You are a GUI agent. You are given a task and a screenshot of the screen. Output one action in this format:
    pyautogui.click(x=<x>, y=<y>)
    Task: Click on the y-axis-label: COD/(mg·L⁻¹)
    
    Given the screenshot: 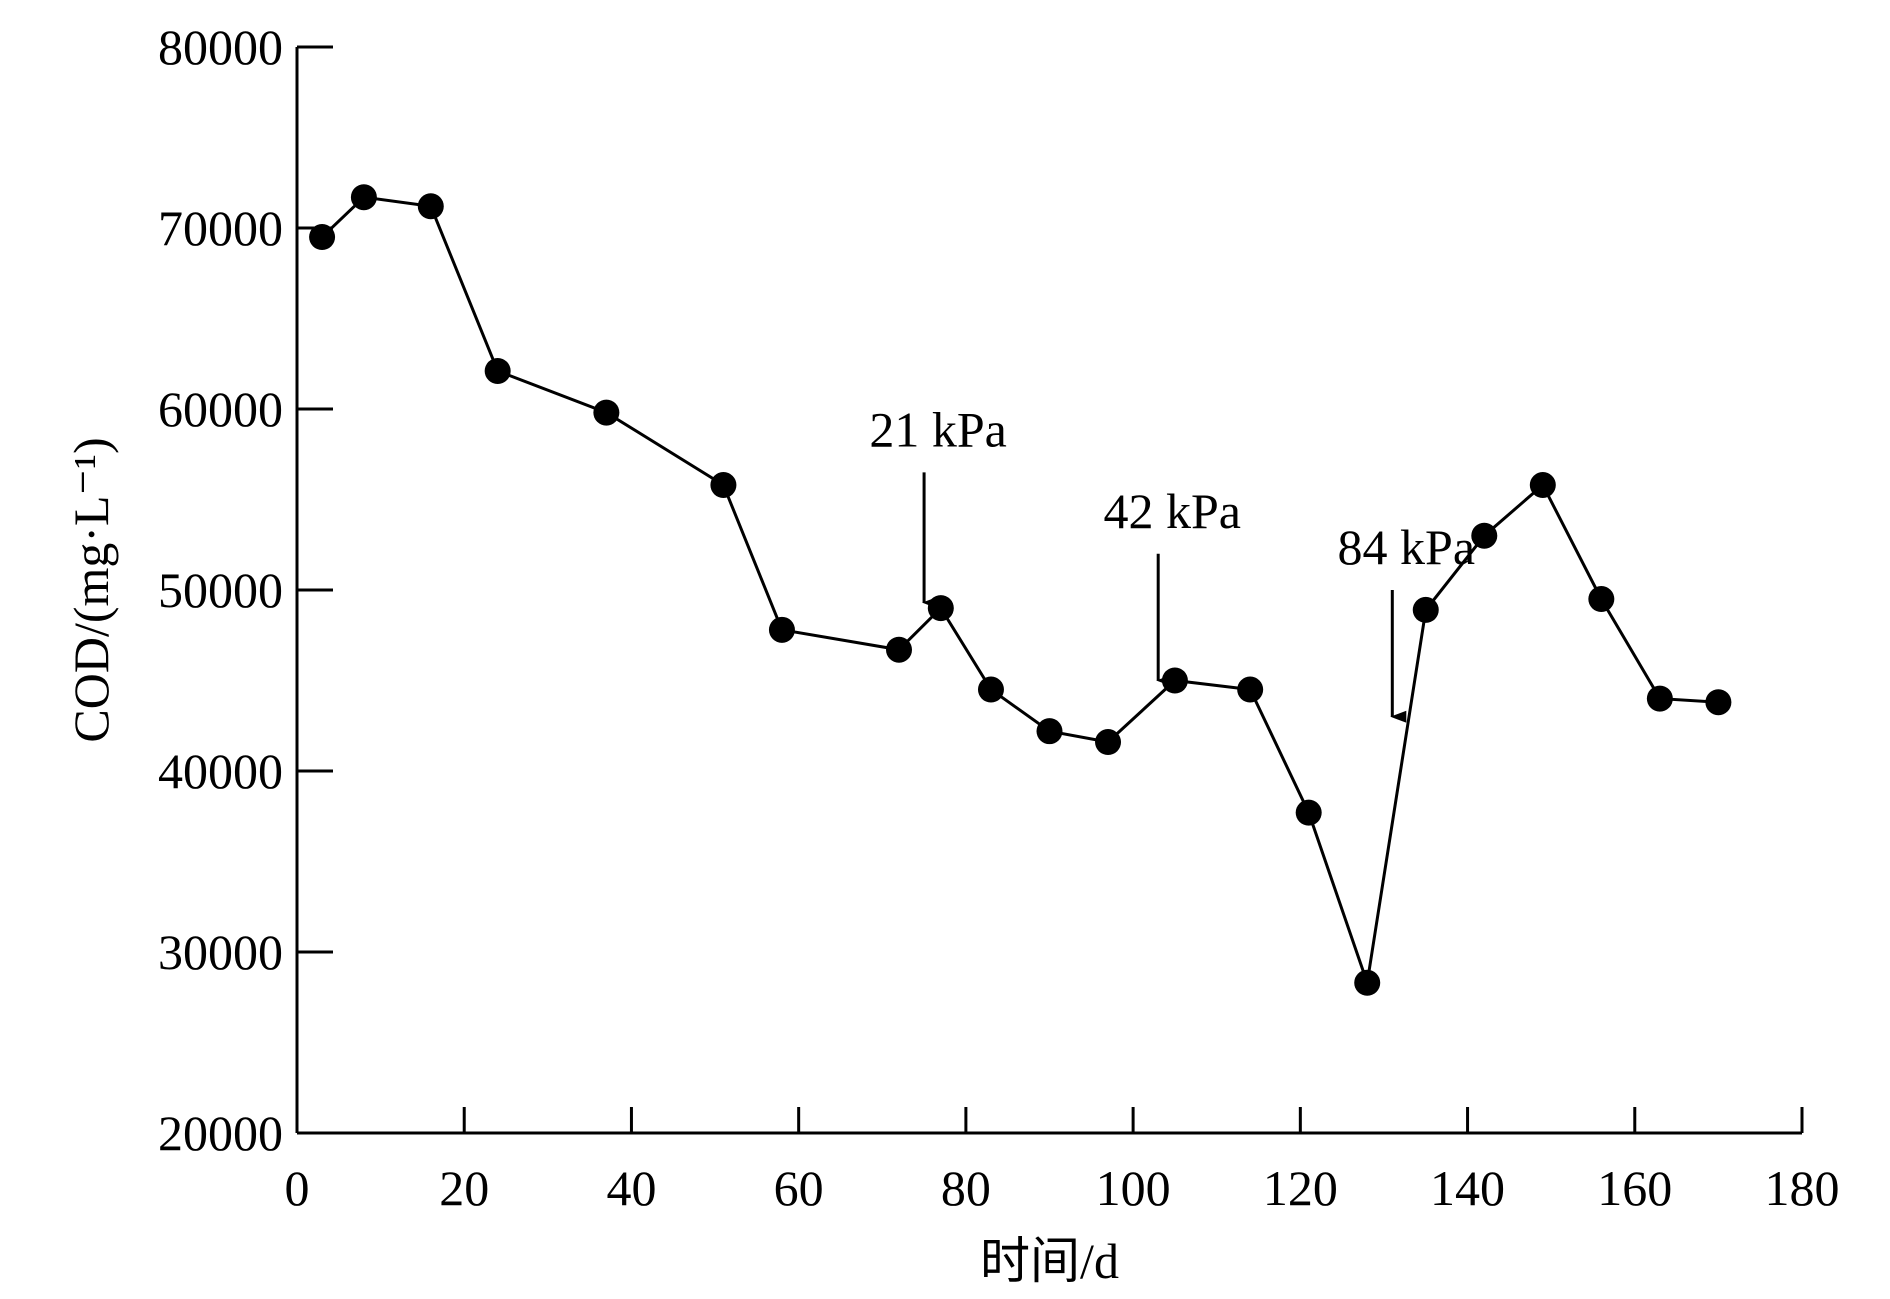 What is the action you would take?
    pyautogui.click(x=91, y=589)
    